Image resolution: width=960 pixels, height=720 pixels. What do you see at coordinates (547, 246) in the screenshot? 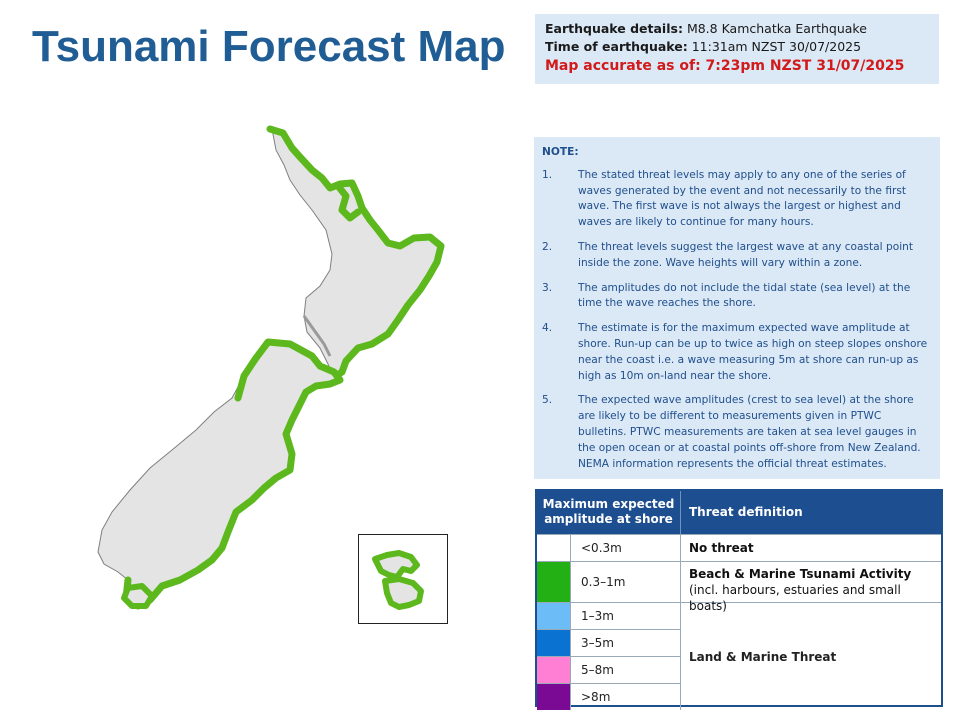
I see `note-number: 2.` at bounding box center [547, 246].